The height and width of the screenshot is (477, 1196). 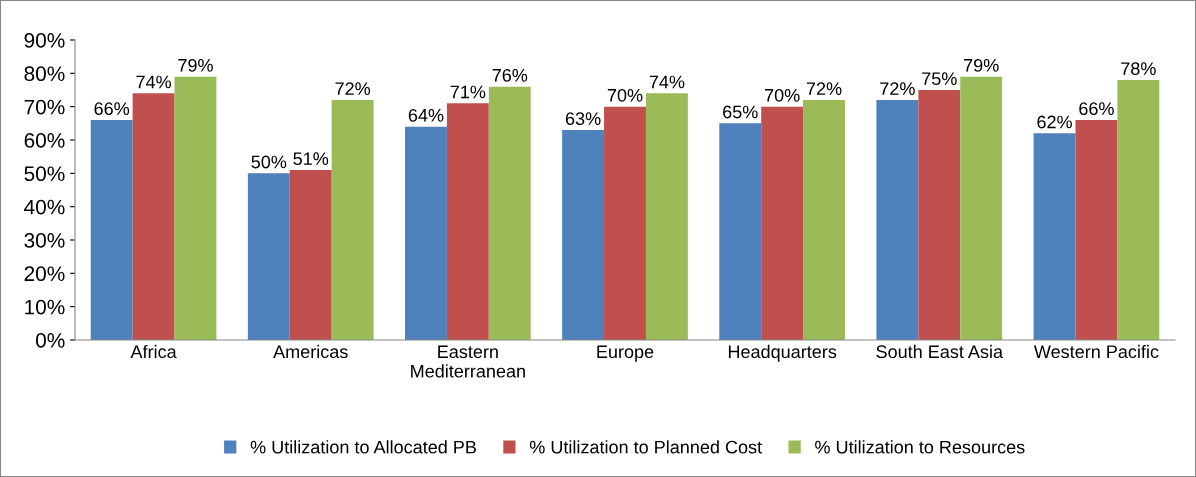 I want to click on x-tick-label: Western Pacific, so click(x=1096, y=351).